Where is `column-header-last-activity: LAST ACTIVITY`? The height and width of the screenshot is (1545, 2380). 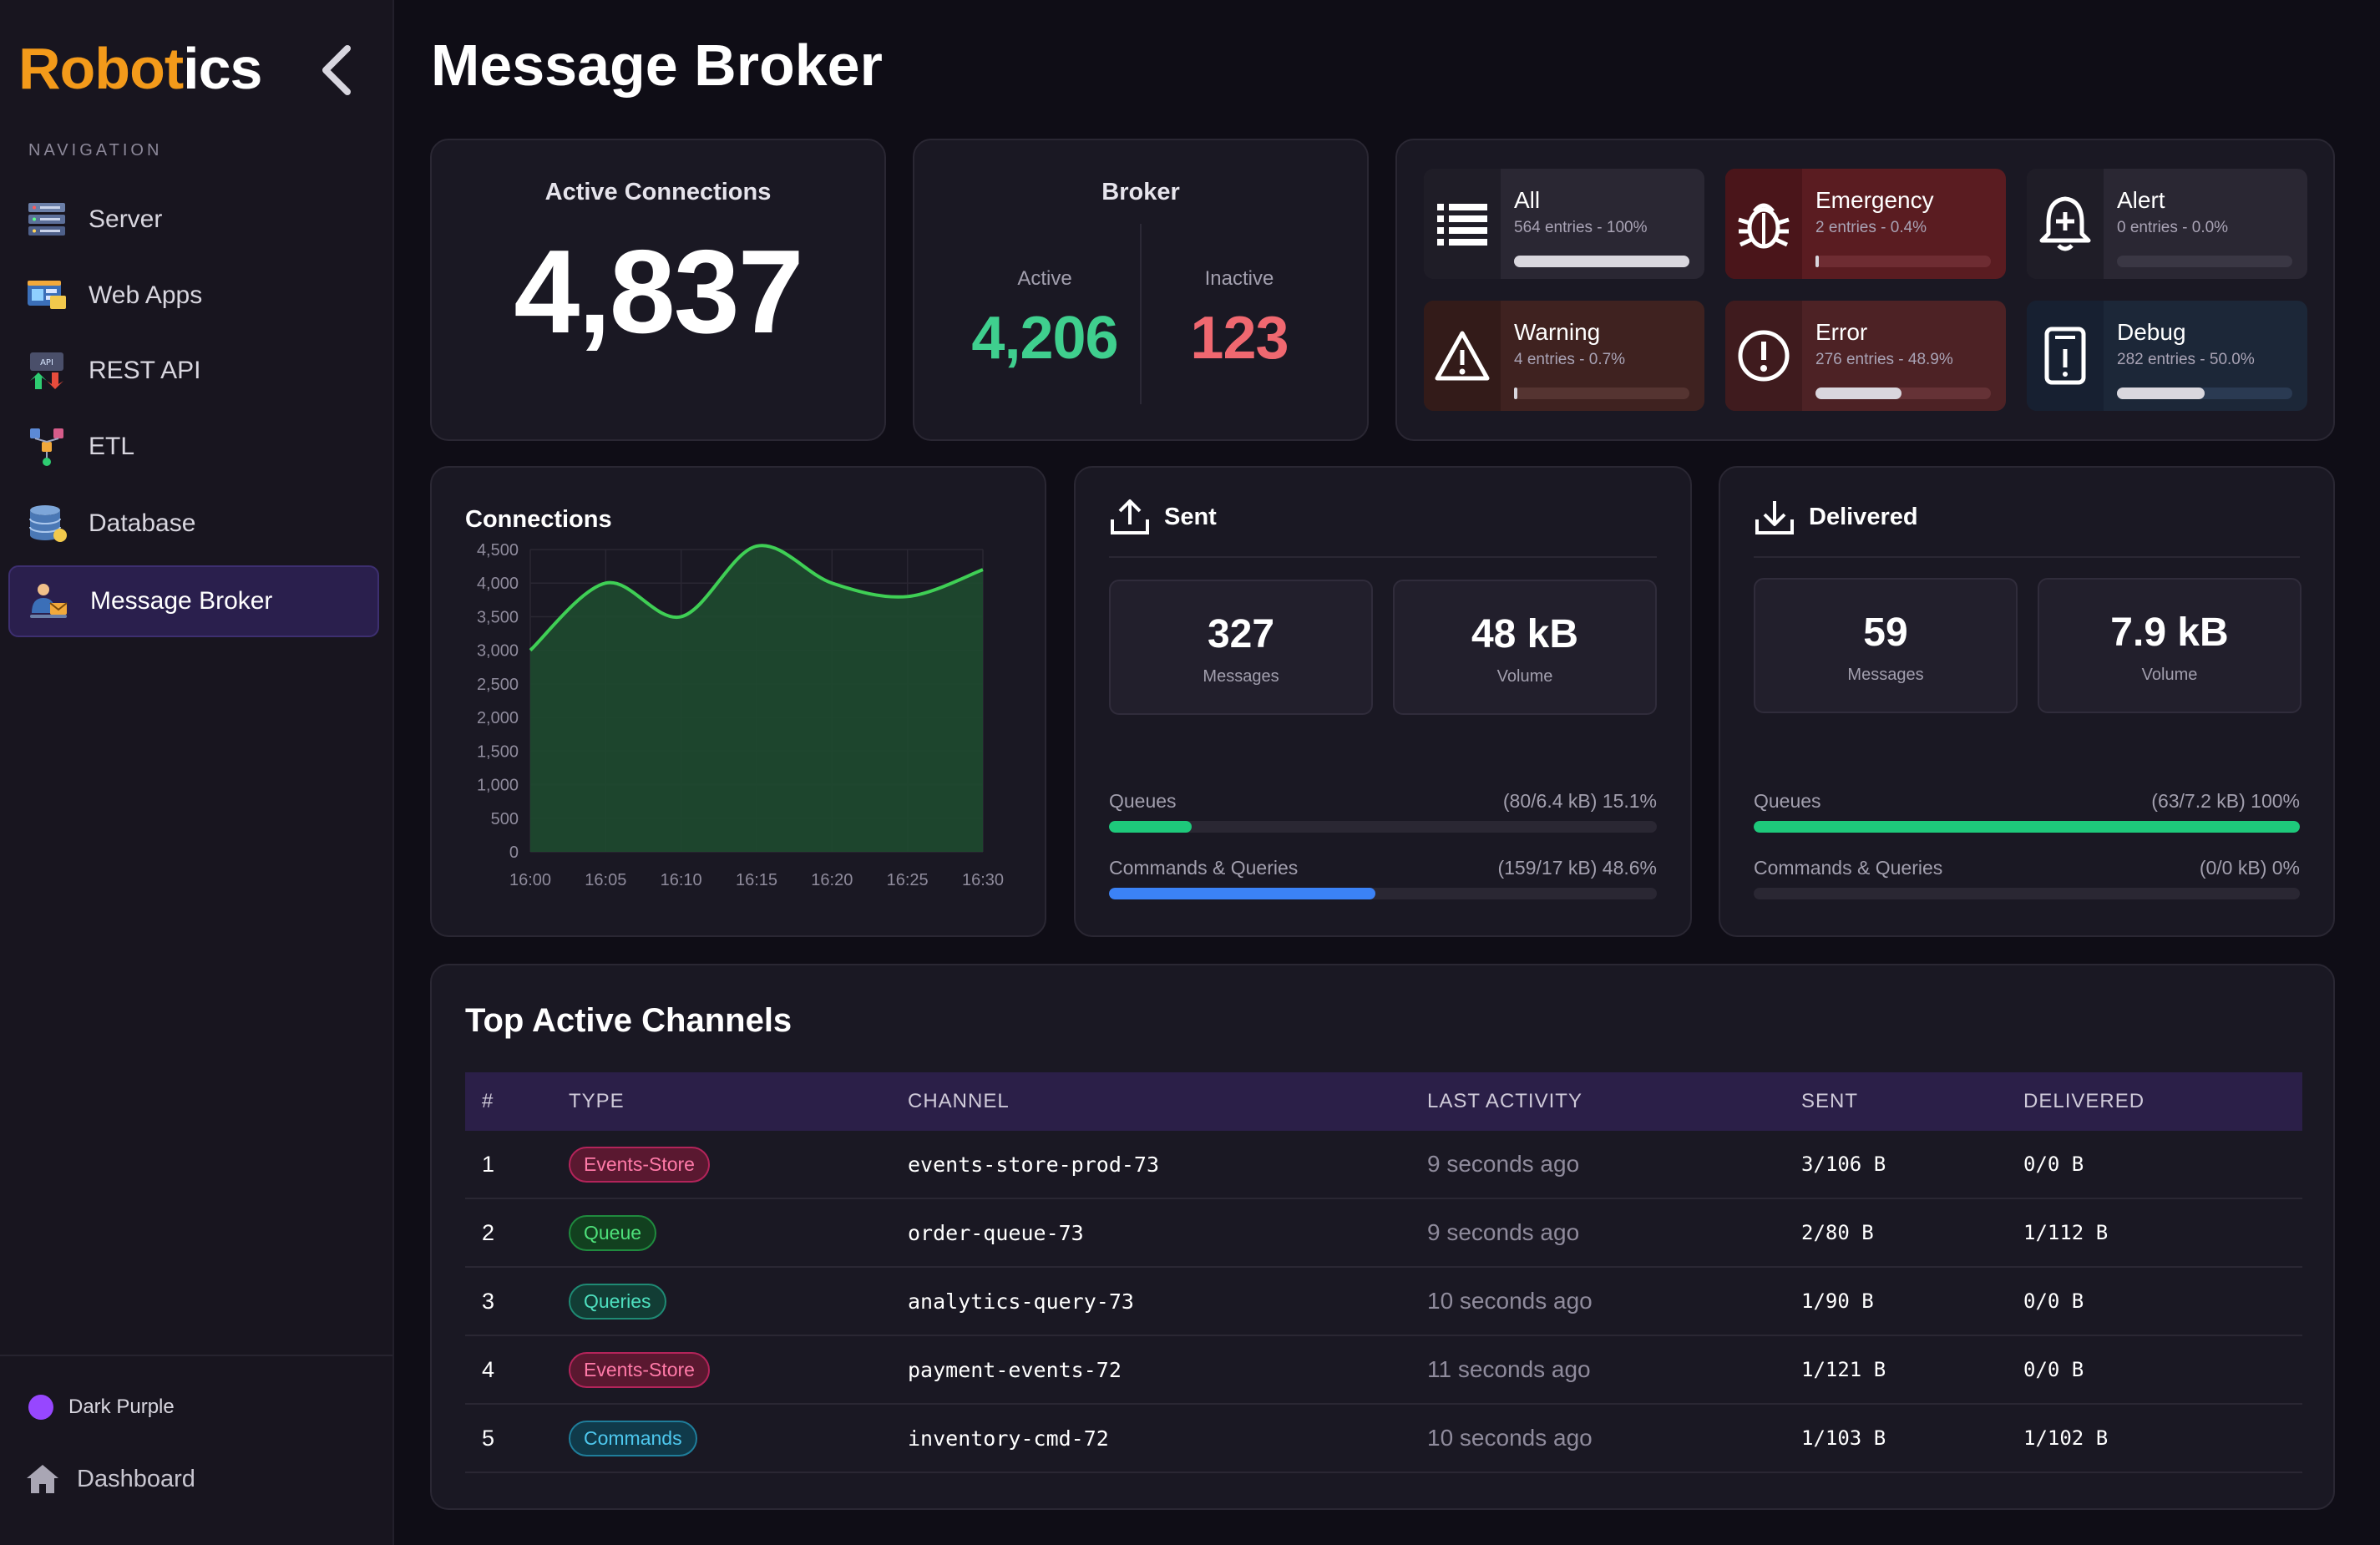 column-header-last-activity: LAST ACTIVITY is located at coordinates (1504, 1101).